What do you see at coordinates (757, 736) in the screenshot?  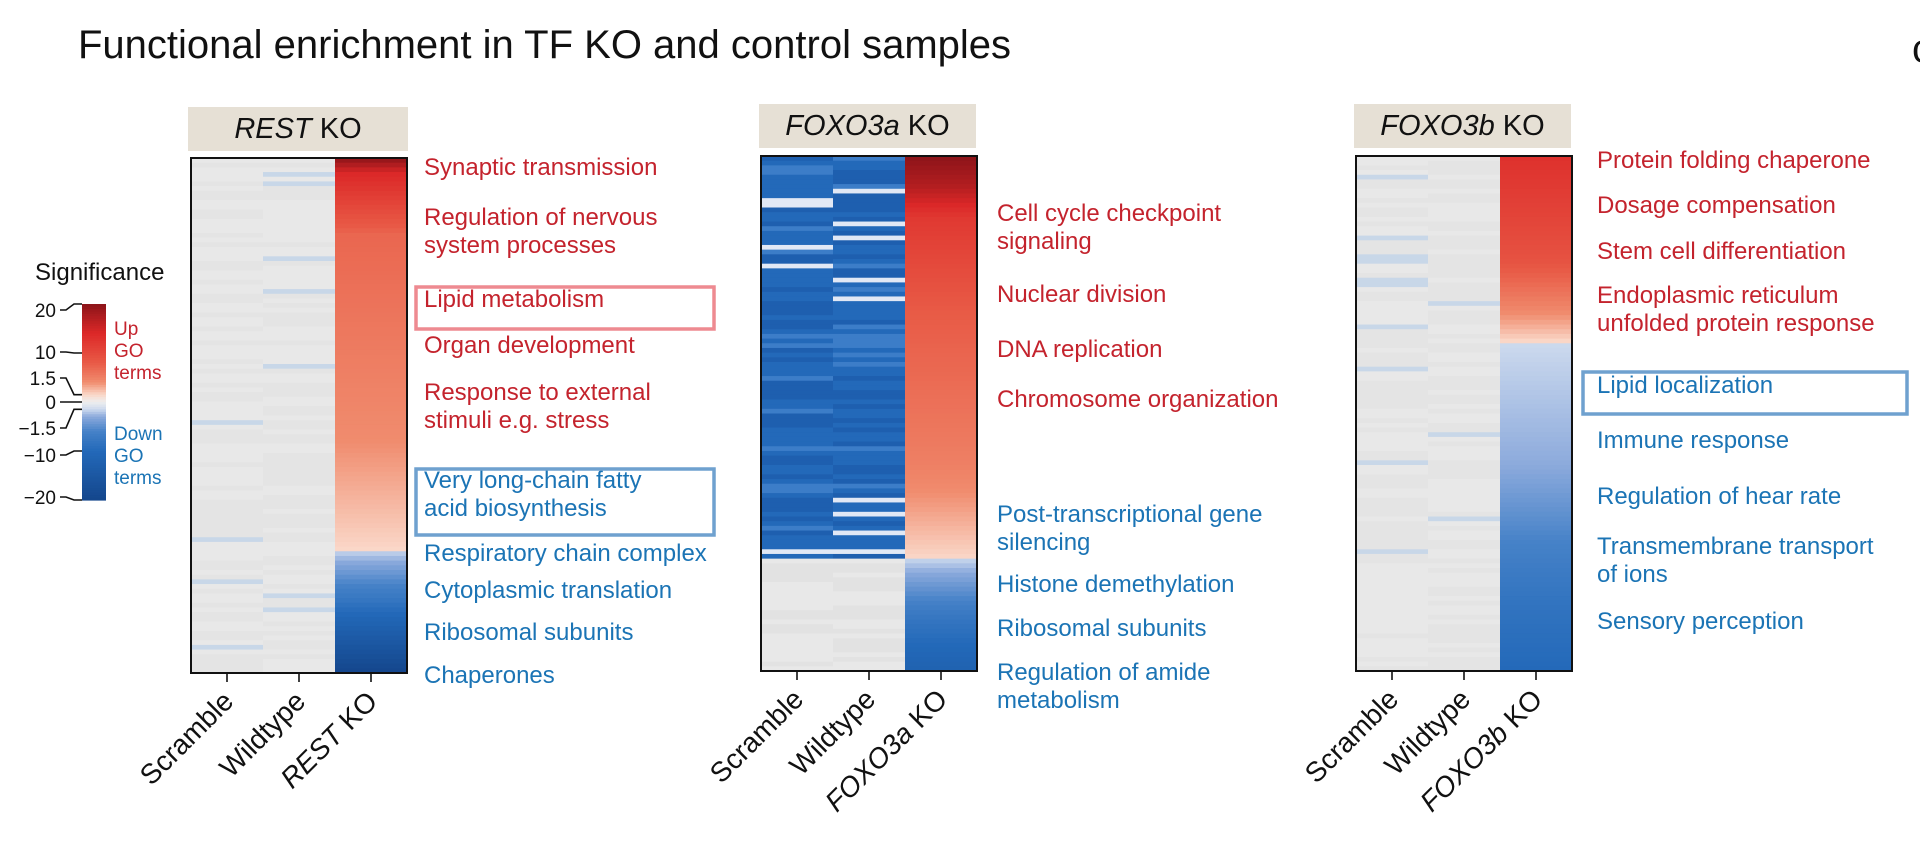 I see `x-tick-label: Scramble` at bounding box center [757, 736].